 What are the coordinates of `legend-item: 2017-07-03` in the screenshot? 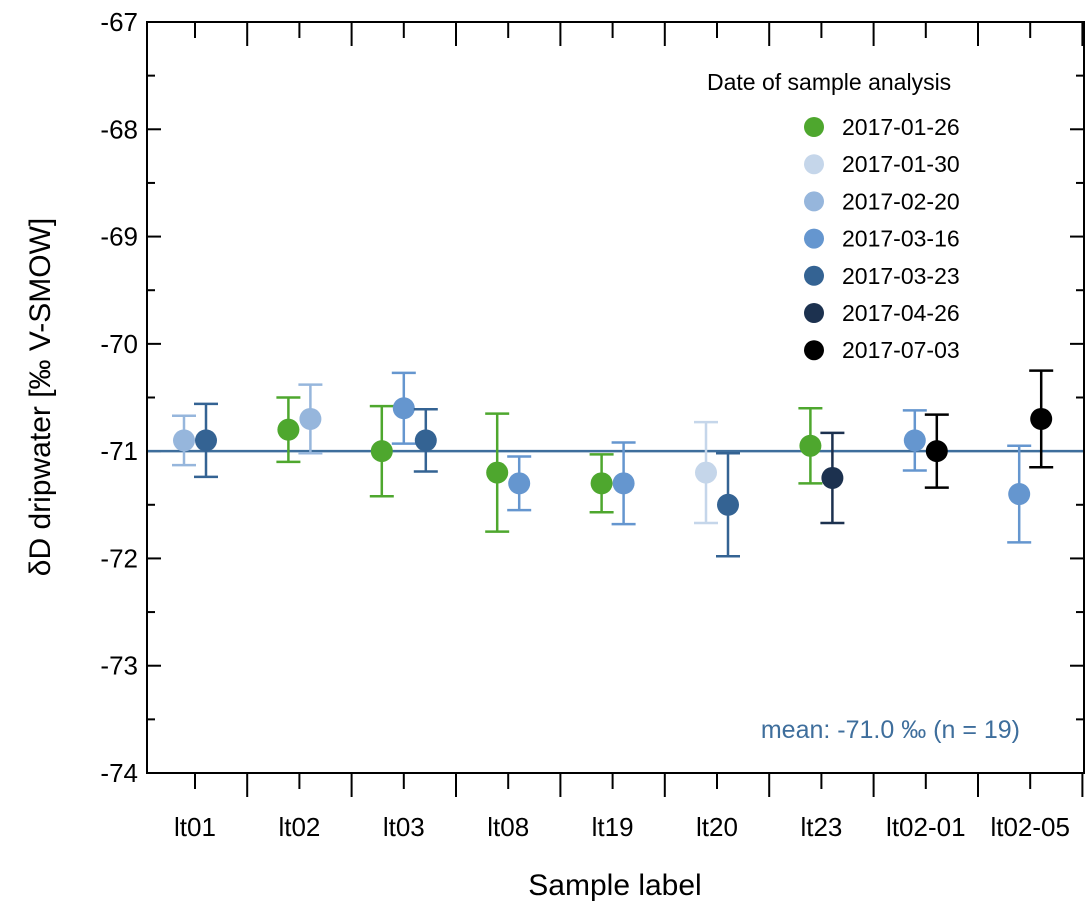 It's located at (882, 350).